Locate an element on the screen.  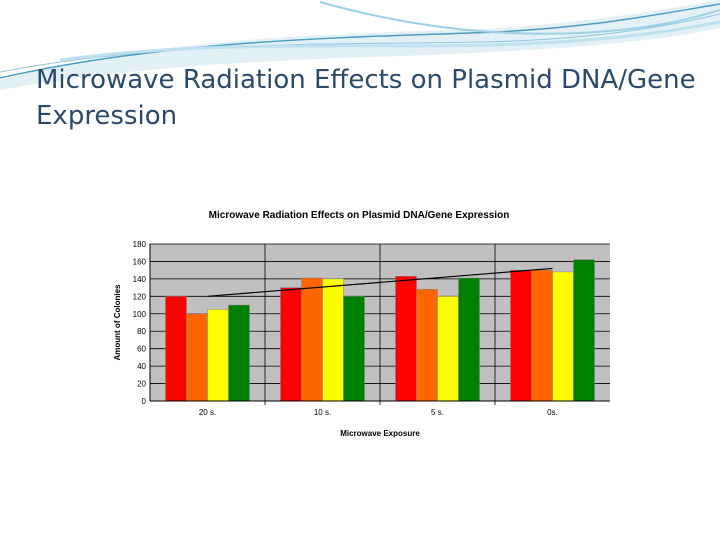
bar-3-0s is located at coordinates (563, 336).